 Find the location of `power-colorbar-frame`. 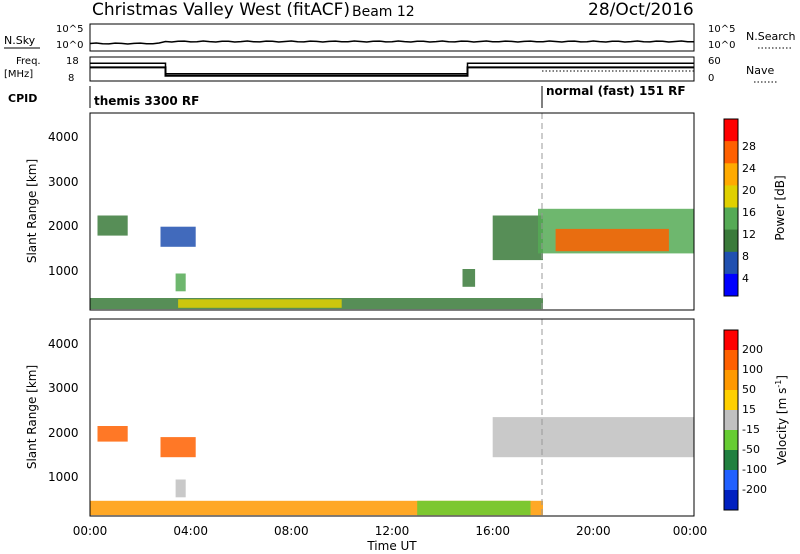

power-colorbar-frame is located at coordinates (731, 207).